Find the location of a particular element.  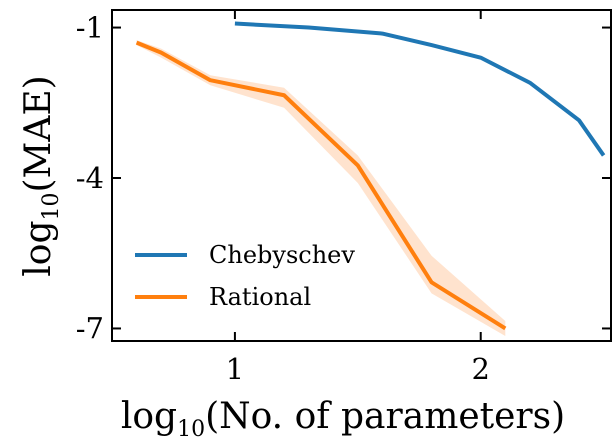

legend-label-0: Chebyschev is located at coordinates (282, 255).